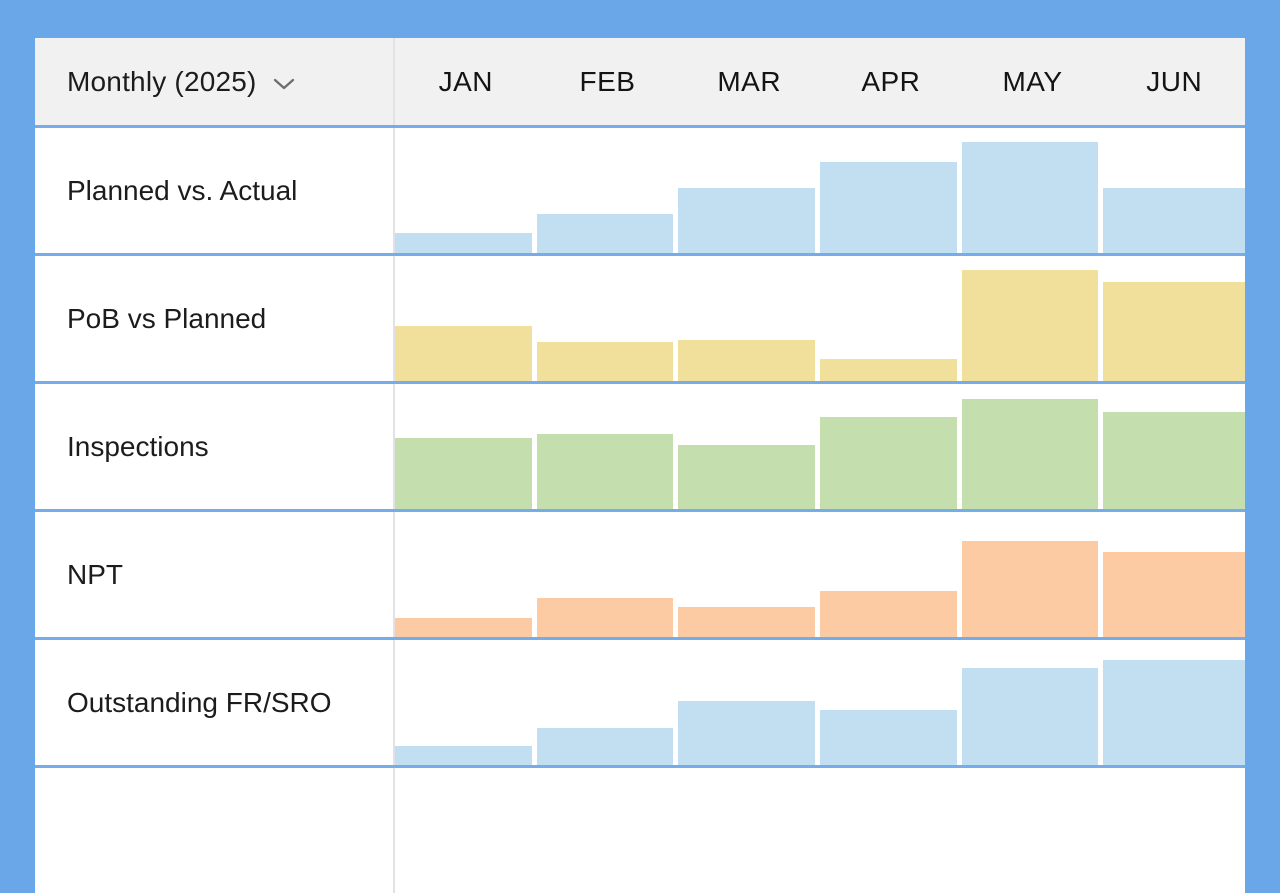 The height and width of the screenshot is (893, 1280). I want to click on row-label: Outstanding FR/SRO, so click(215, 702).